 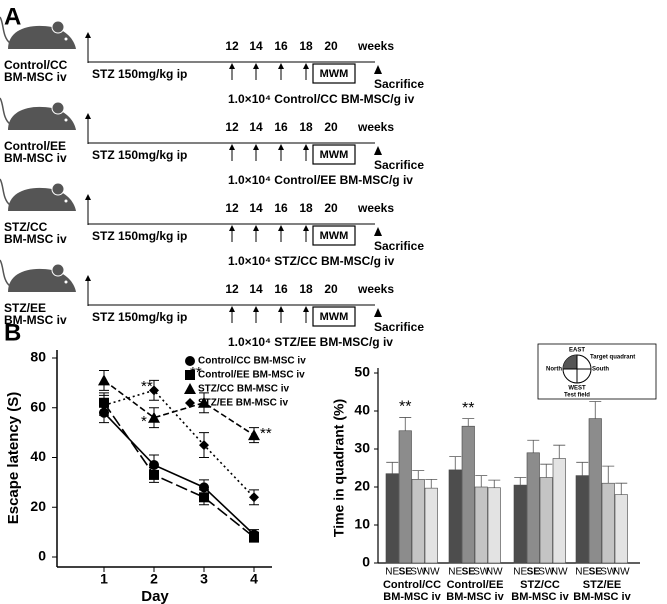 What do you see at coordinates (42, 280) in the screenshot?
I see `mouse-body` at bounding box center [42, 280].